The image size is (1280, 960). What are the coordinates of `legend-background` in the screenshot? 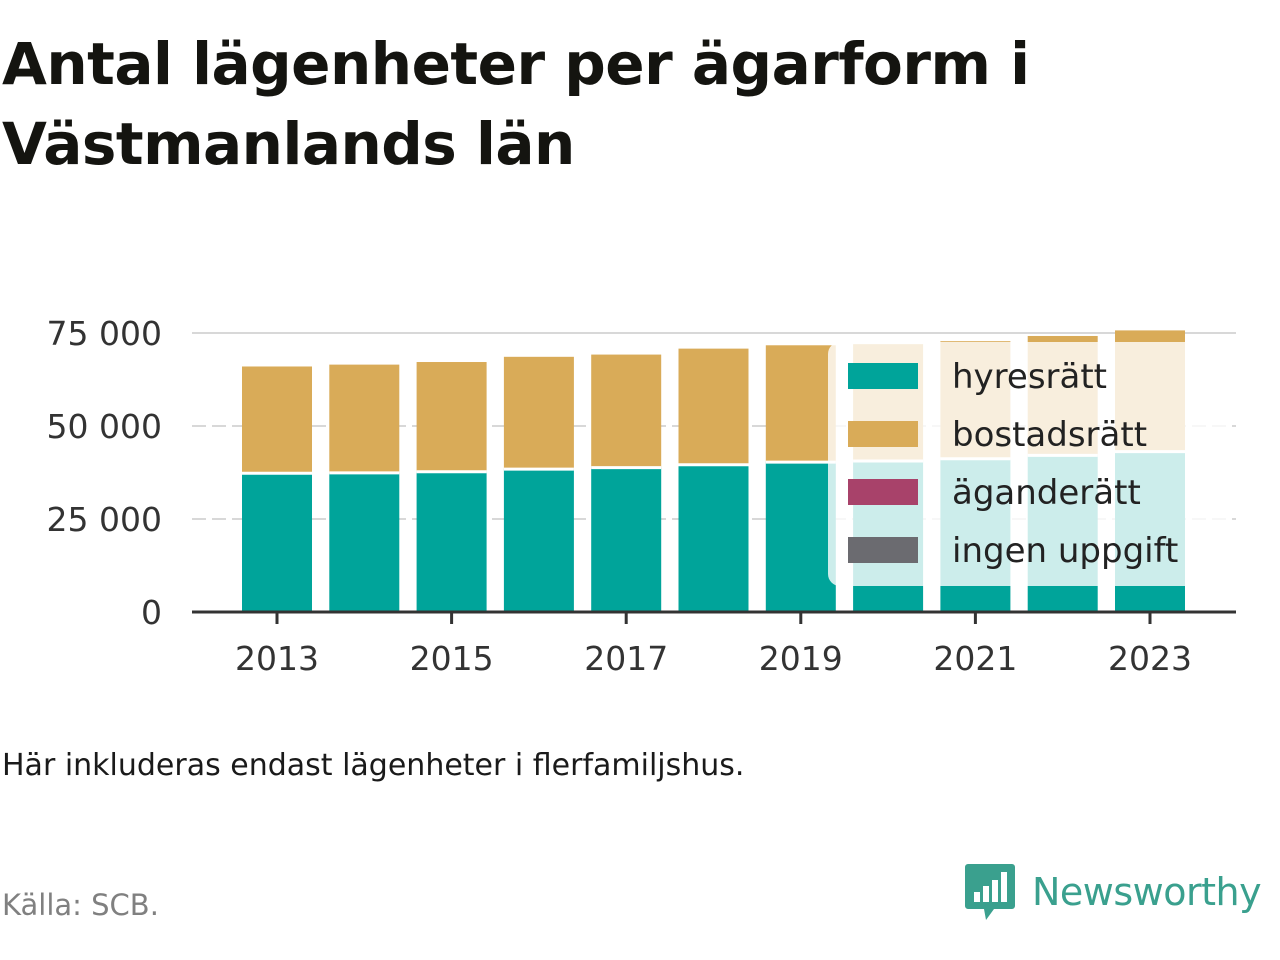 It's located at (1028, 464).